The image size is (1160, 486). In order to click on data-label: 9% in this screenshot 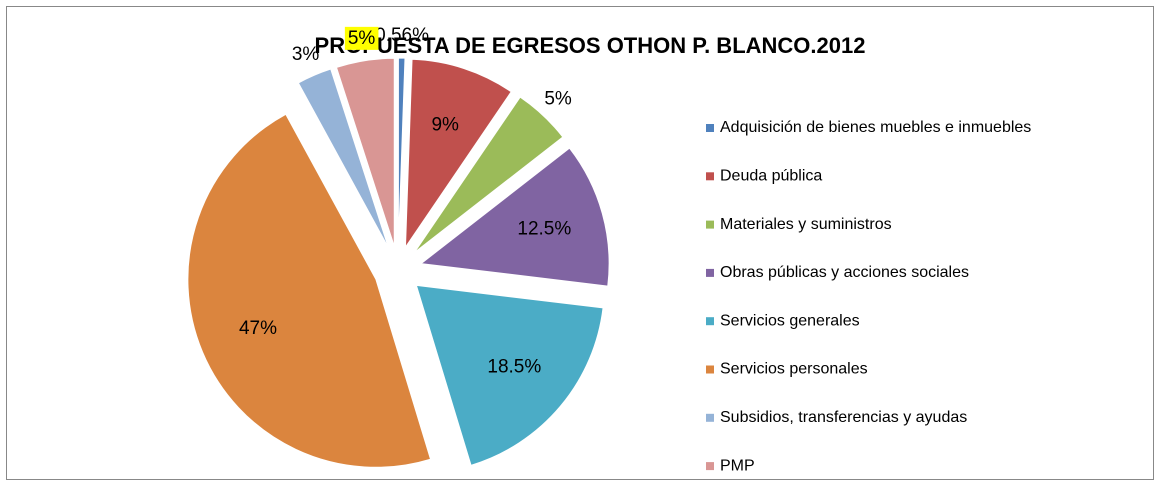, I will do `click(445, 125)`.